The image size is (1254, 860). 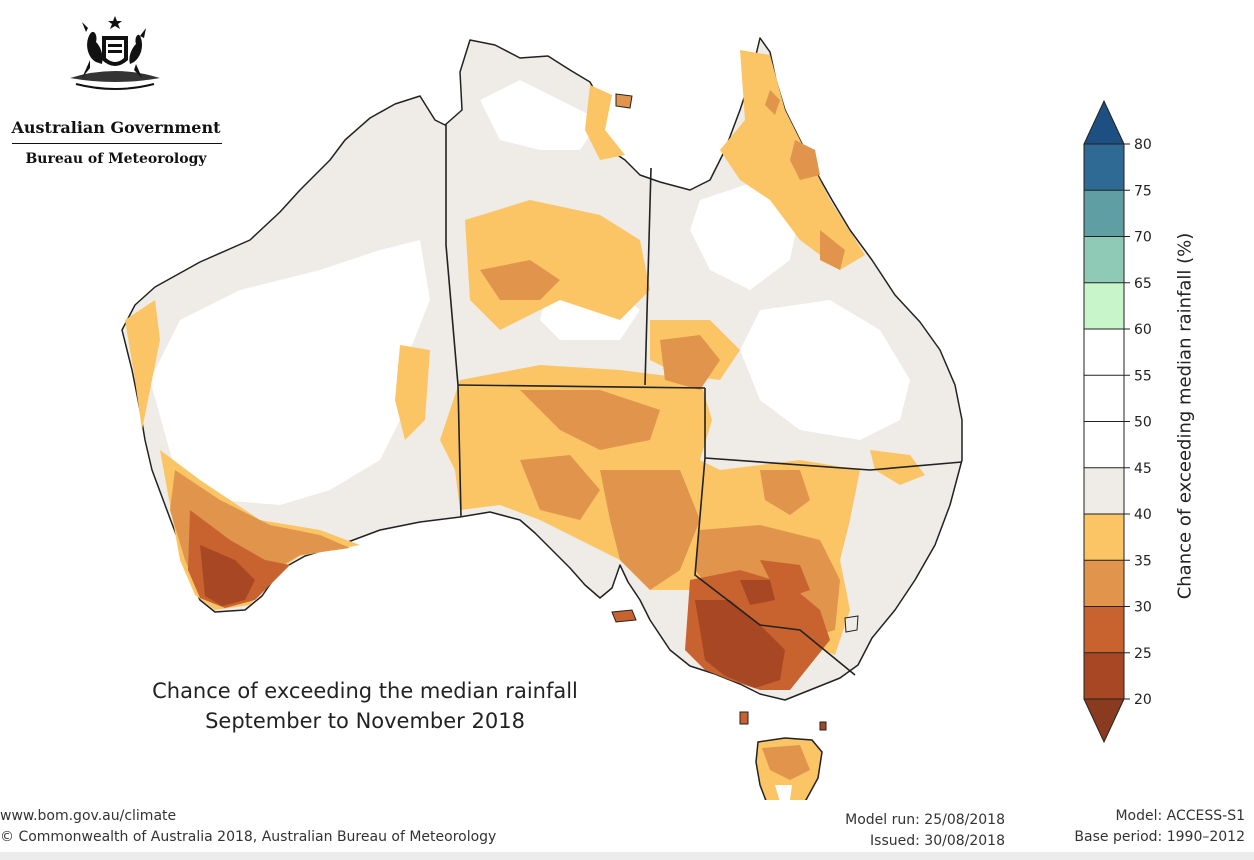 What do you see at coordinates (627, 856) in the screenshot?
I see `bottom-strip` at bounding box center [627, 856].